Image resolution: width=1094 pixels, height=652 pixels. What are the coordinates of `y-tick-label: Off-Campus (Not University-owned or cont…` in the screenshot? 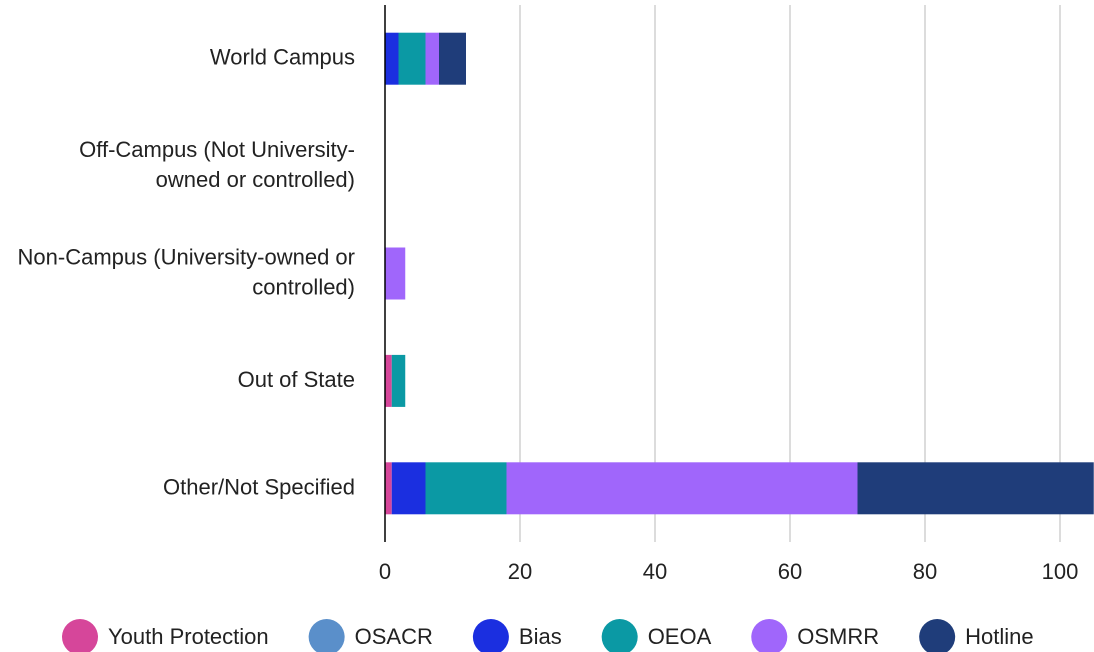 It's located at (217, 164).